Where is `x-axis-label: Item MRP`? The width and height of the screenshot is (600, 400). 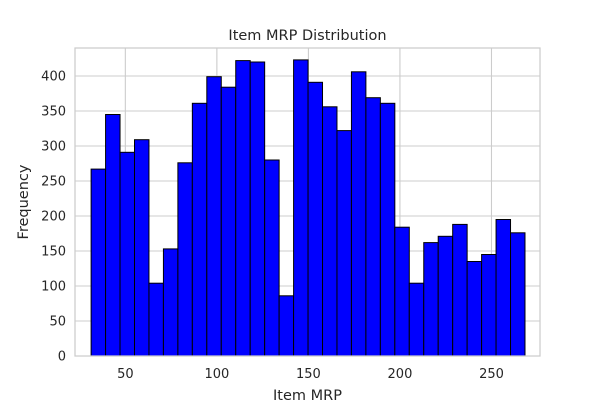
x-axis-label: Item MRP is located at coordinates (307, 394).